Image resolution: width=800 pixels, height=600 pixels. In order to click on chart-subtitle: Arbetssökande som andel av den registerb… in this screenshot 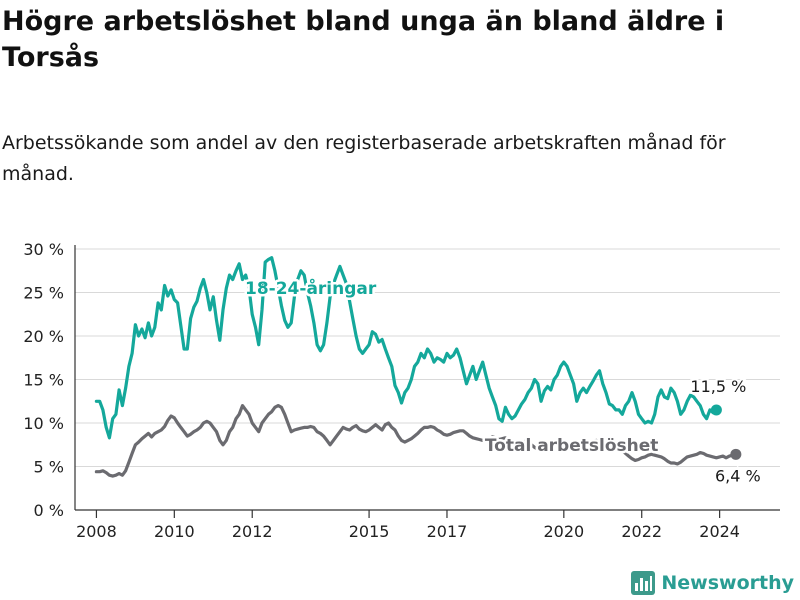, I will do `click(364, 158)`.